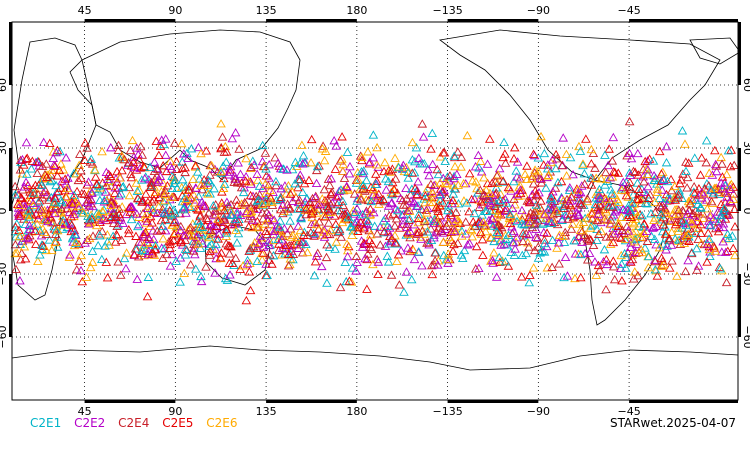 Image resolution: width=750 pixels, height=450 pixels. I want to click on north-america-coast, so click(580, 105).